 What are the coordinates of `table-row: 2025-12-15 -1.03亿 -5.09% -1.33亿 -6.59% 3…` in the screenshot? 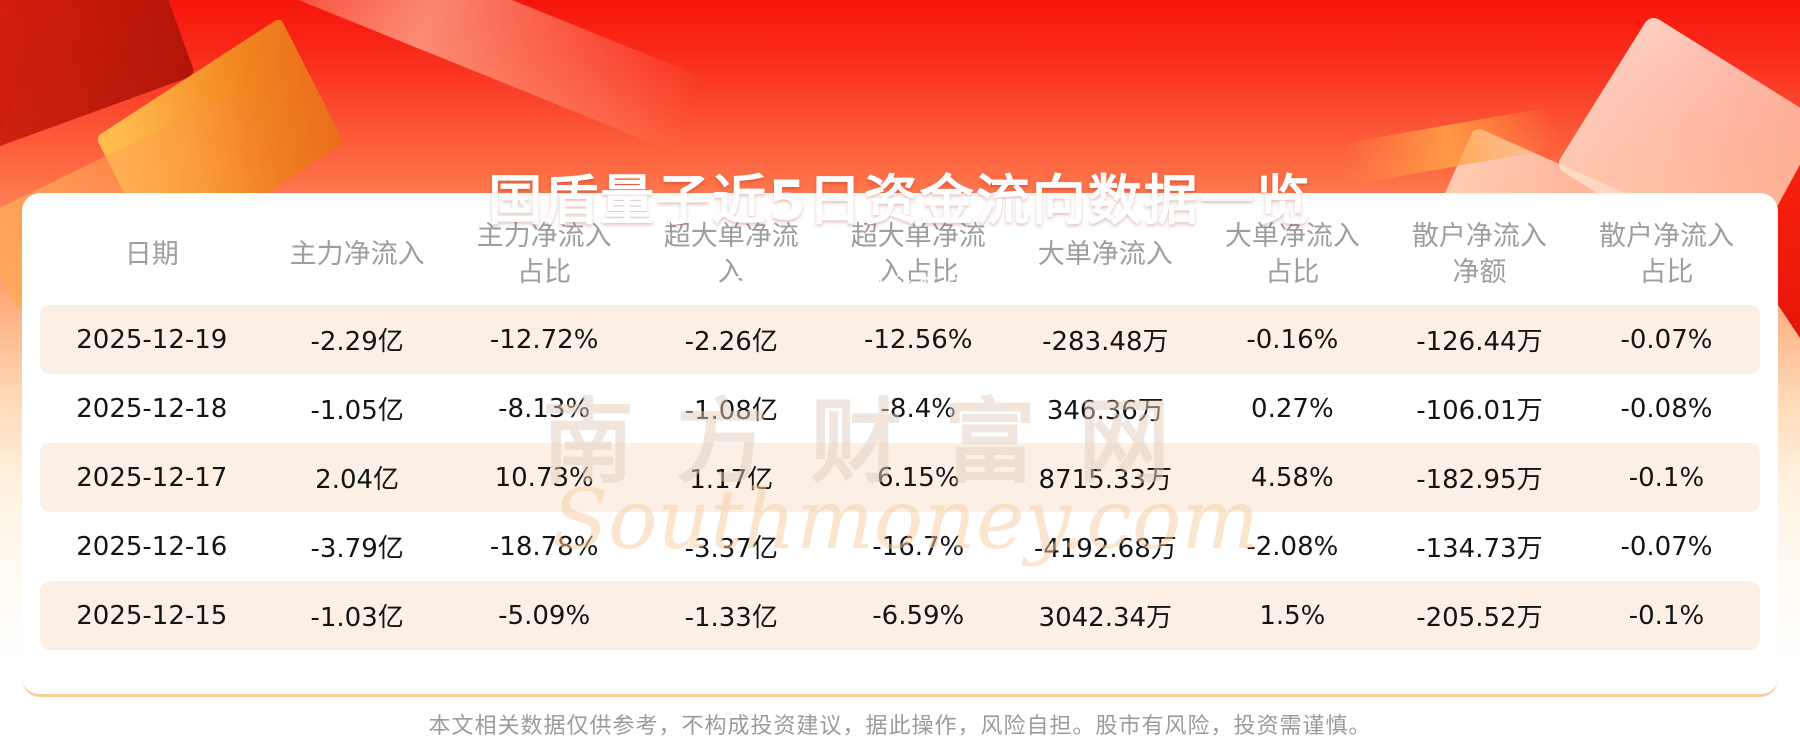 It's located at (900, 615).